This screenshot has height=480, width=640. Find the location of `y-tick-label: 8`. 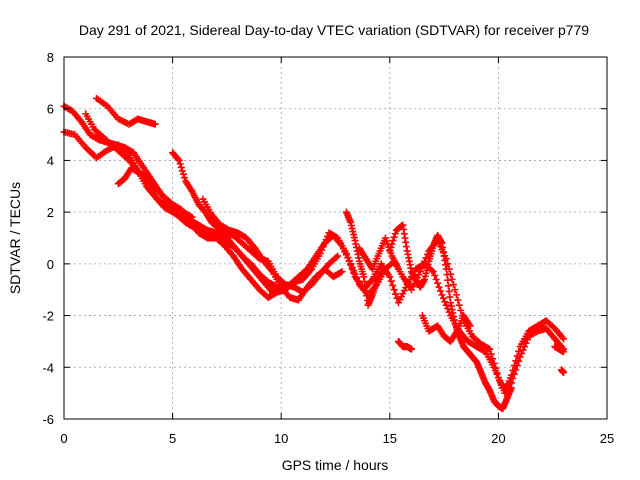

y-tick-label: 8 is located at coordinates (50, 57).